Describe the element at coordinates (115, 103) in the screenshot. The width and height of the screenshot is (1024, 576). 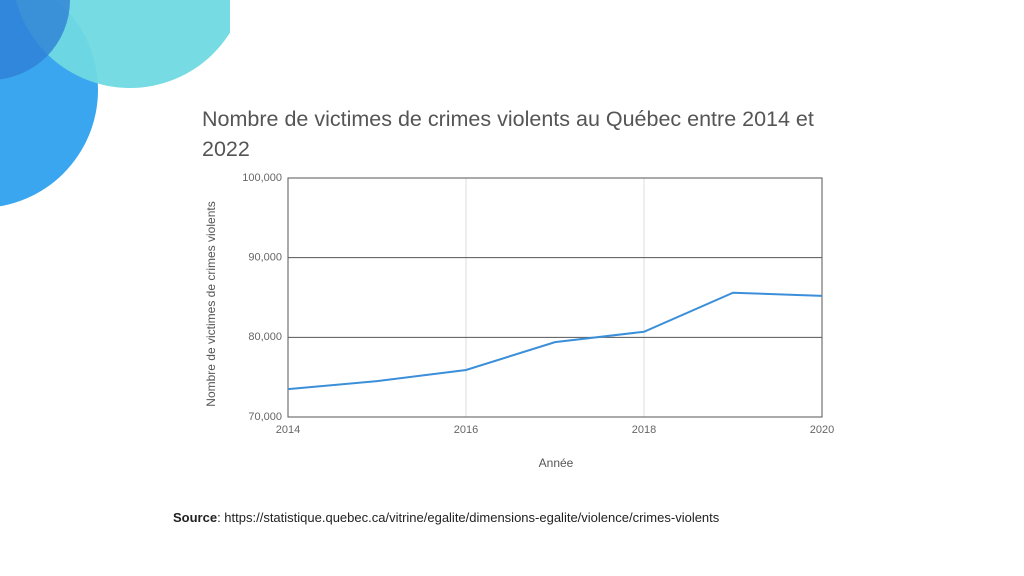
I see `decoration` at that location.